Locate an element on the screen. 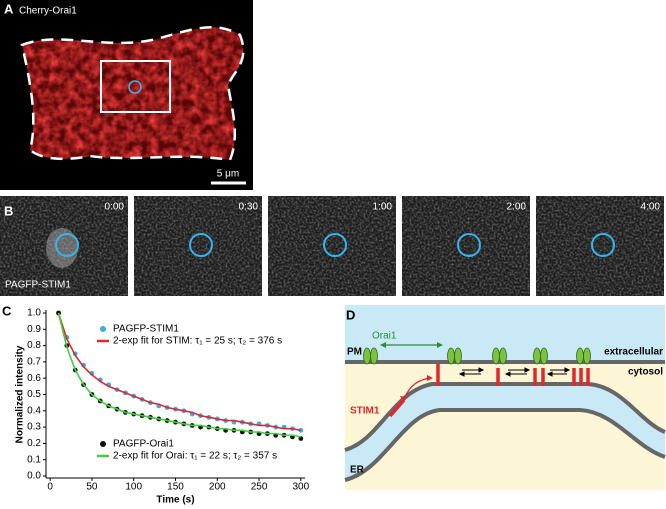  equilibrium-arrows is located at coordinates (514, 372).